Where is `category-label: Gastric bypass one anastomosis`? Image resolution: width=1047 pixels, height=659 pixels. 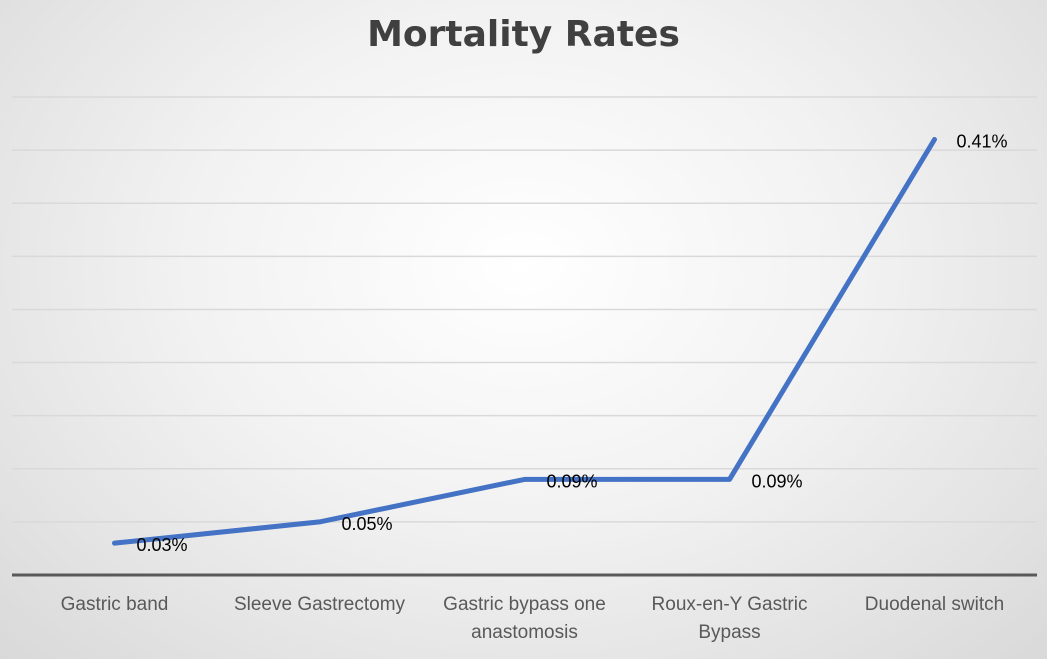 category-label: Gastric bypass one anastomosis is located at coordinates (524, 618).